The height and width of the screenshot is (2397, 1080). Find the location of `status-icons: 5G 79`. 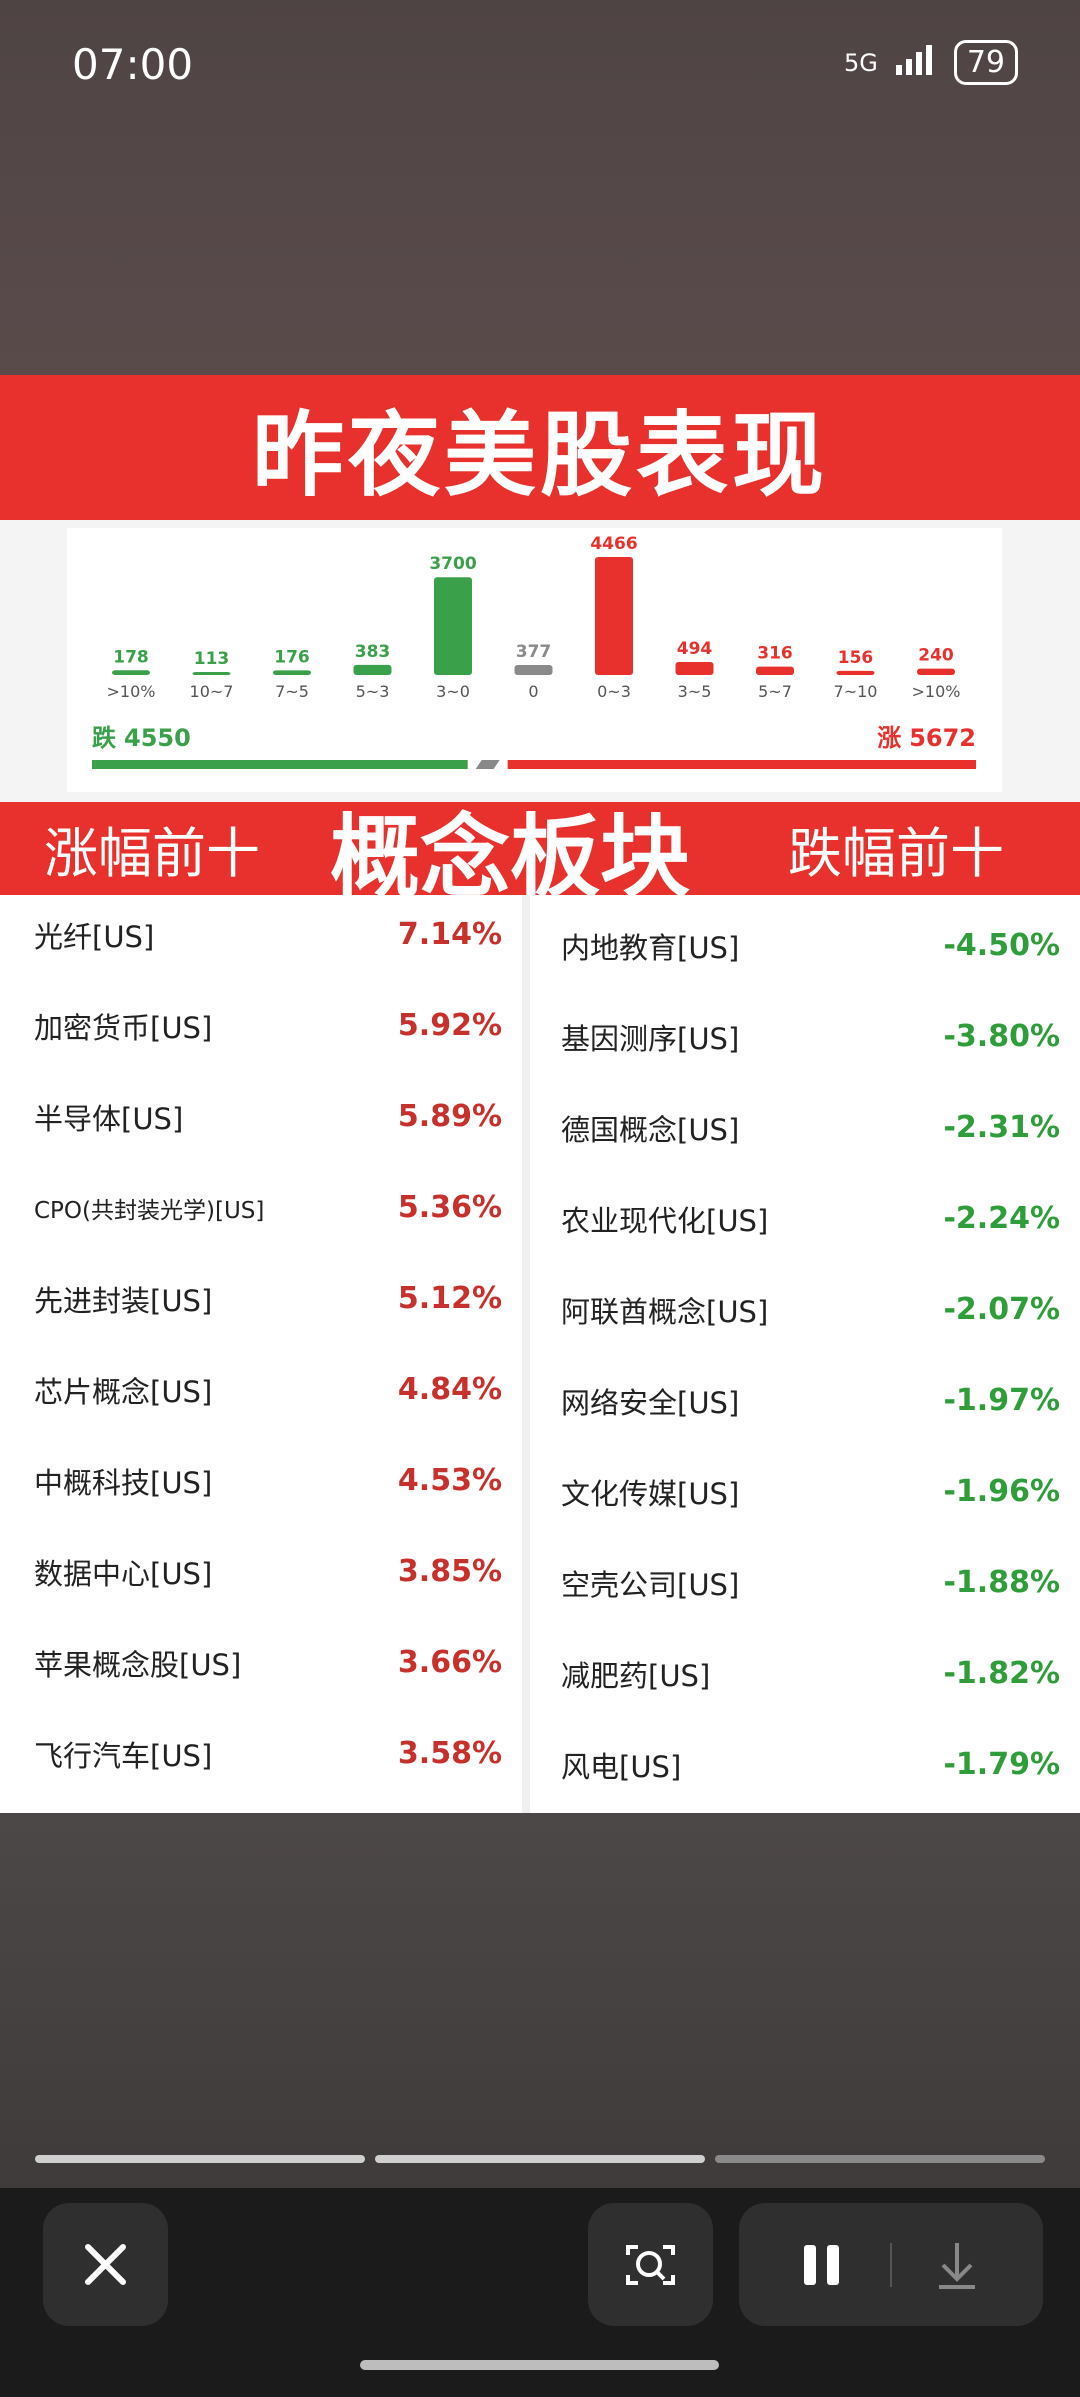

status-icons: 5G 79 is located at coordinates (931, 62).